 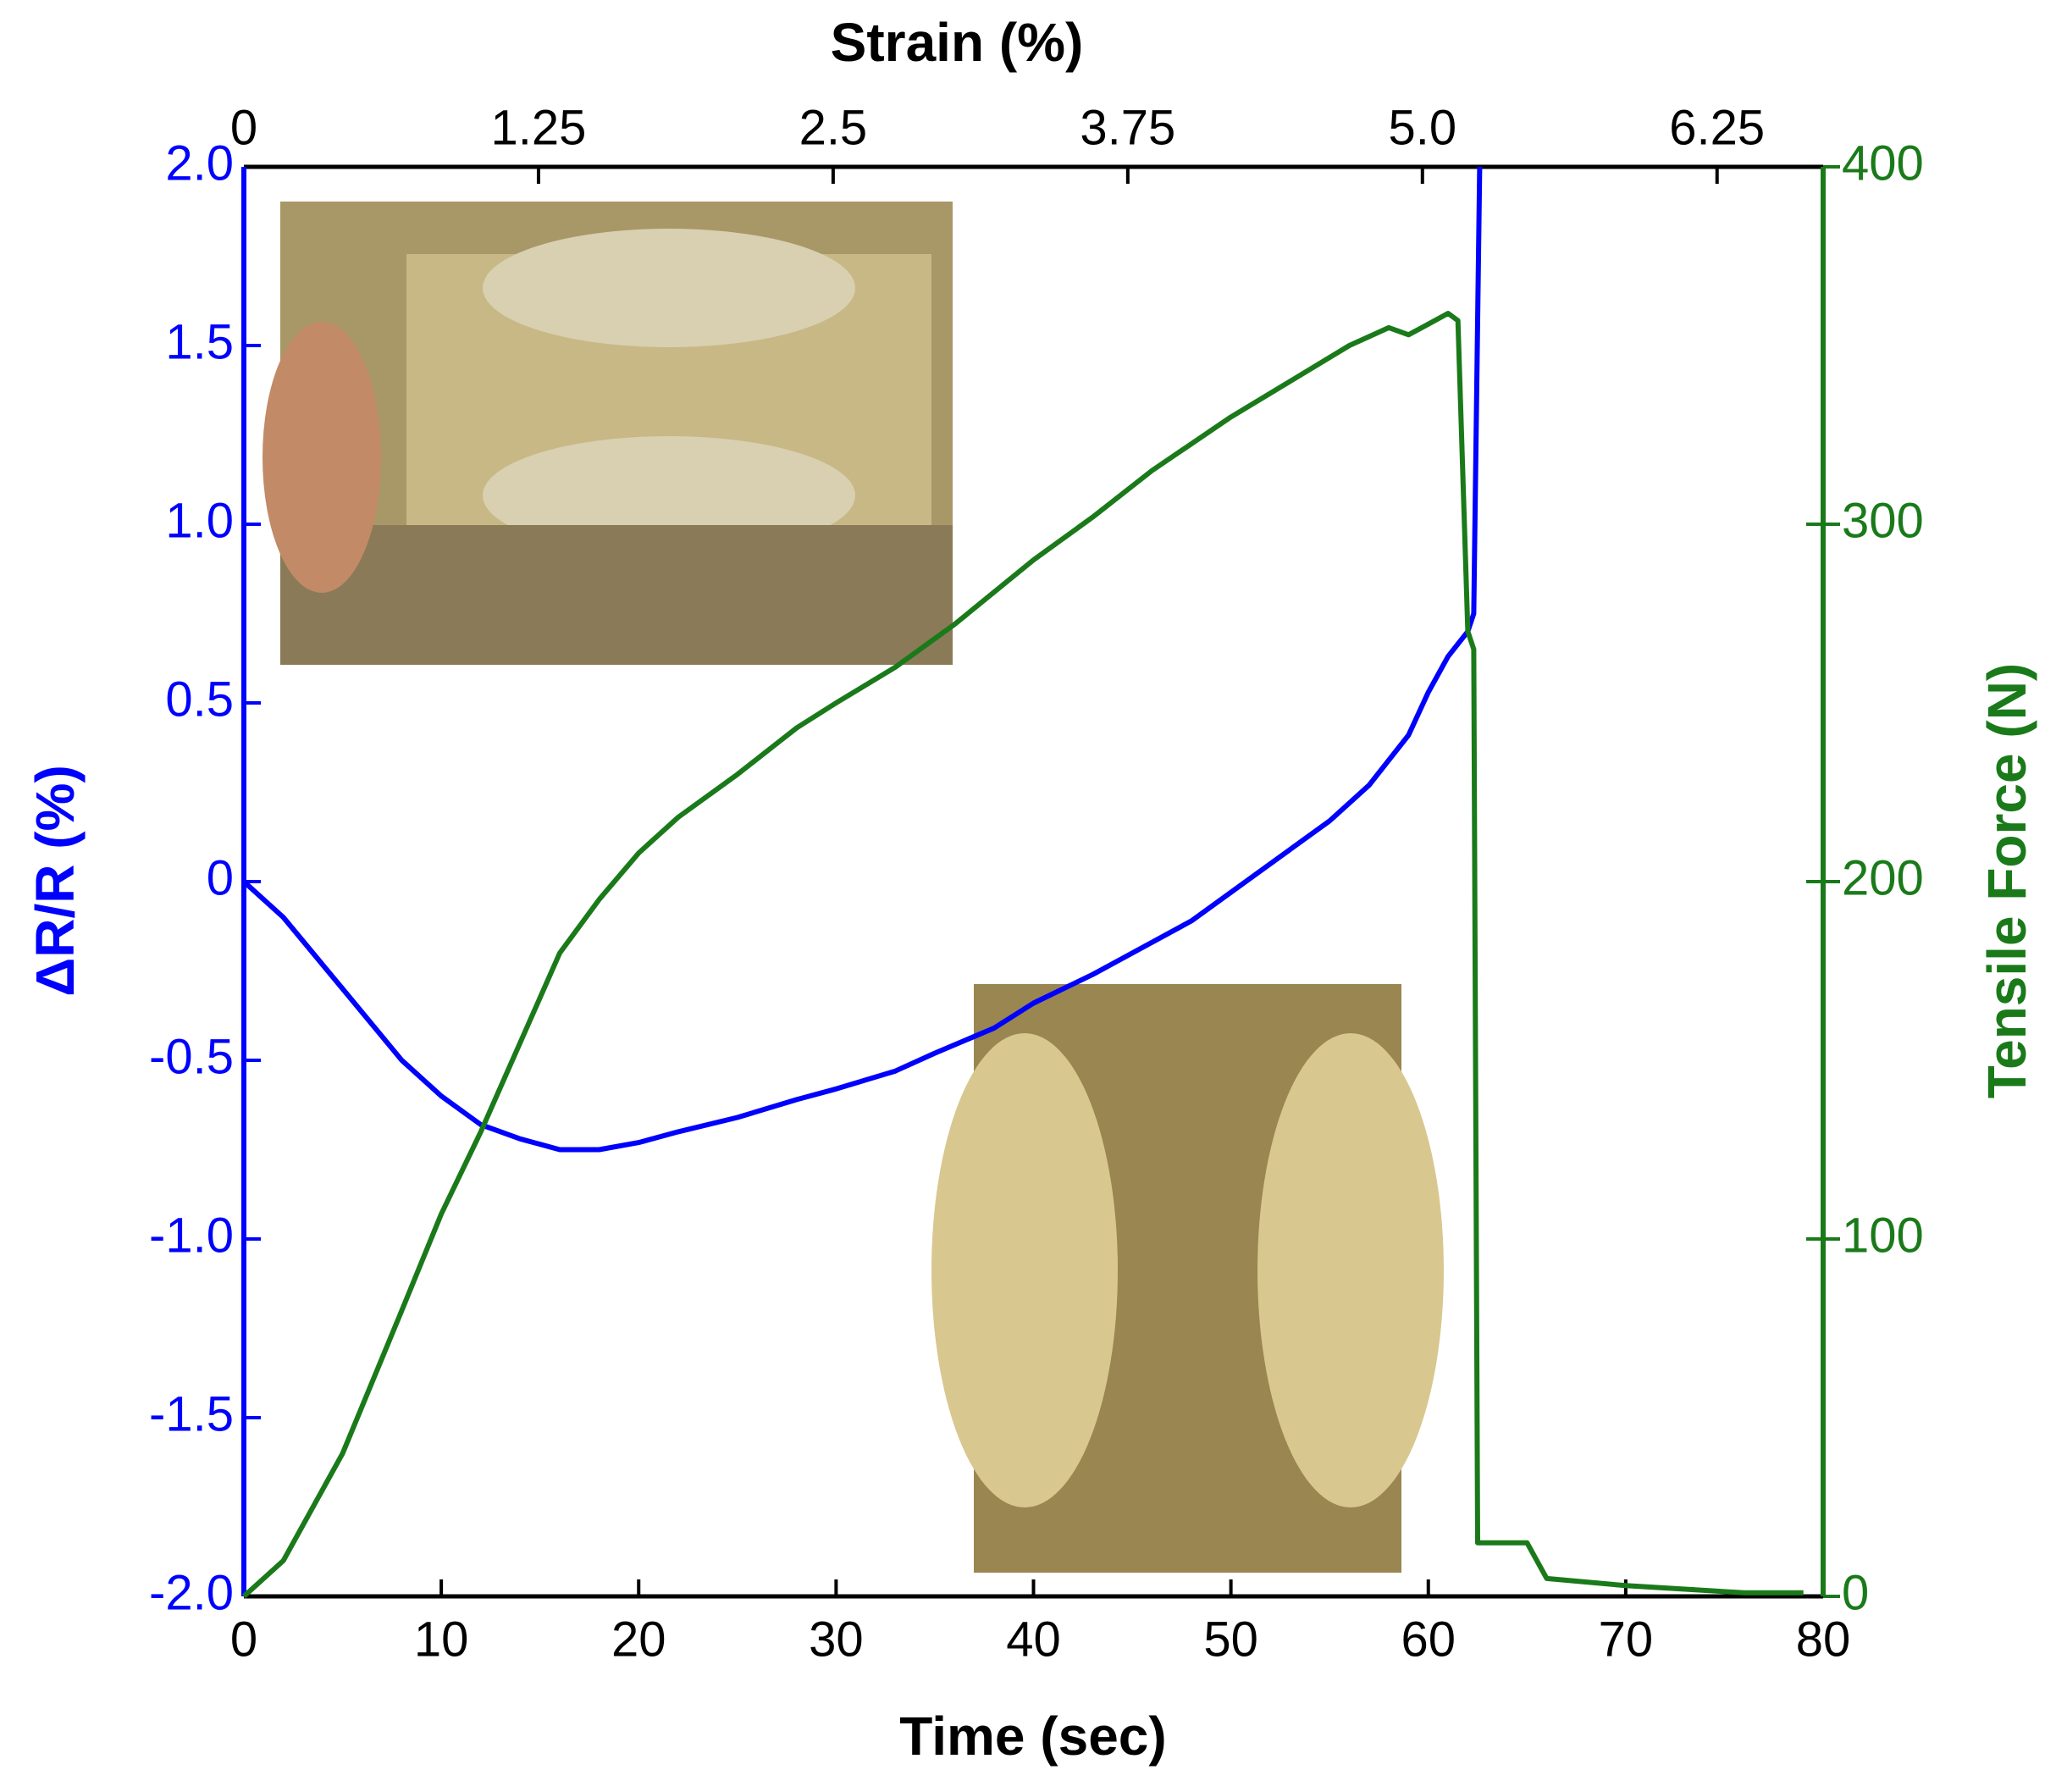 I want to click on x-axis-title: Time (sec), so click(x=1032, y=1736).